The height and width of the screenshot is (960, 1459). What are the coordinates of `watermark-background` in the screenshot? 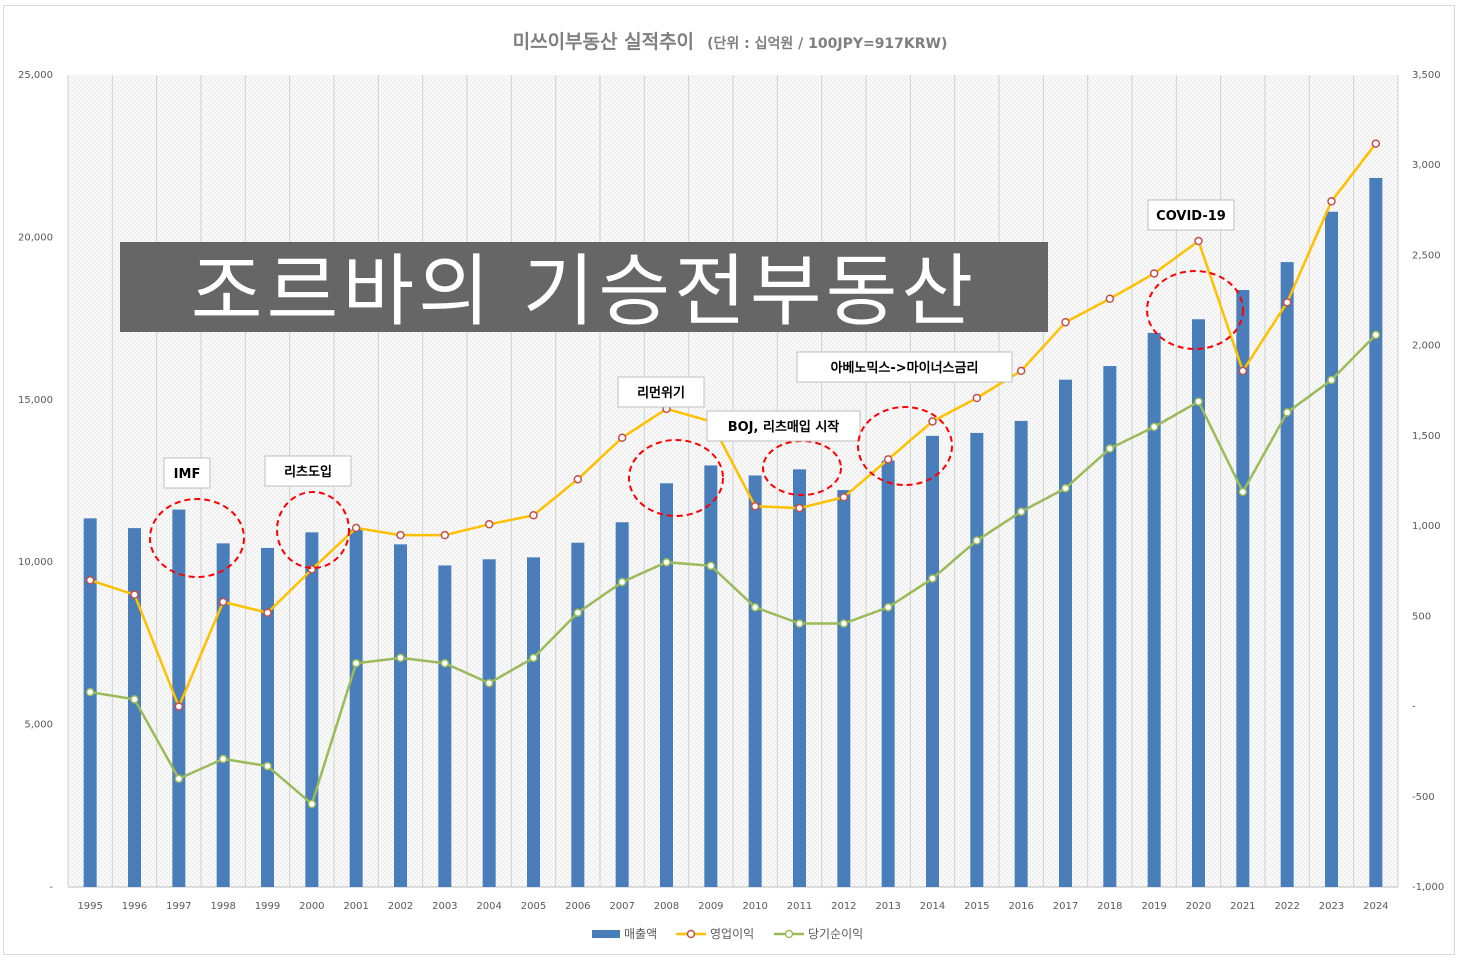 It's located at (584, 287).